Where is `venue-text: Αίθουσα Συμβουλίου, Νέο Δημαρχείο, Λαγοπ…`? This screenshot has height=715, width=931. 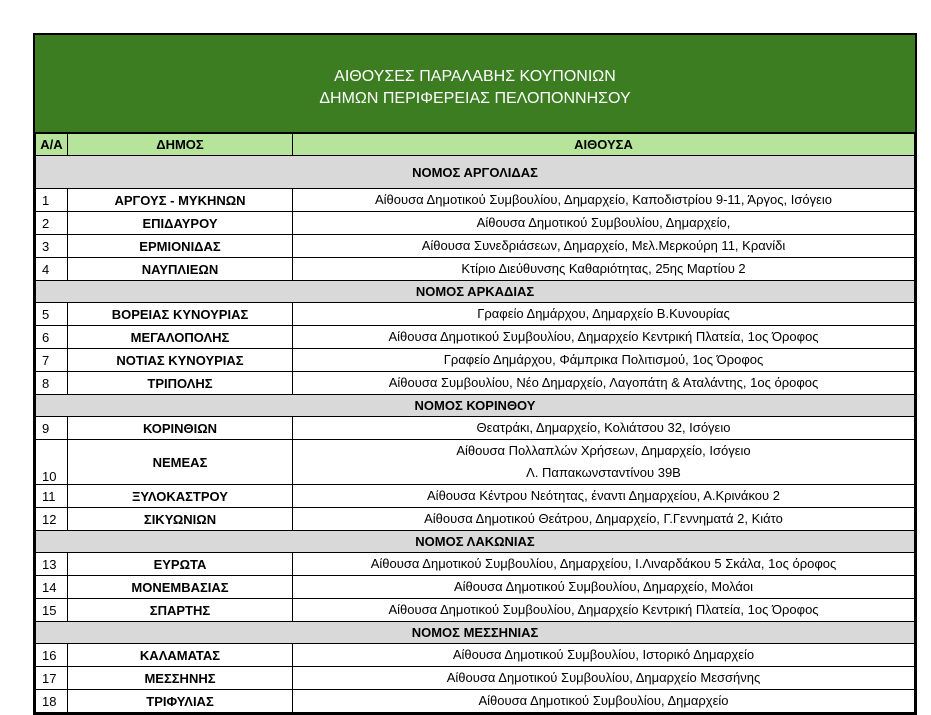
venue-text: Αίθουσα Συμβουλίου, Νέο Δημαρχείο, Λαγοπ… is located at coordinates (603, 382).